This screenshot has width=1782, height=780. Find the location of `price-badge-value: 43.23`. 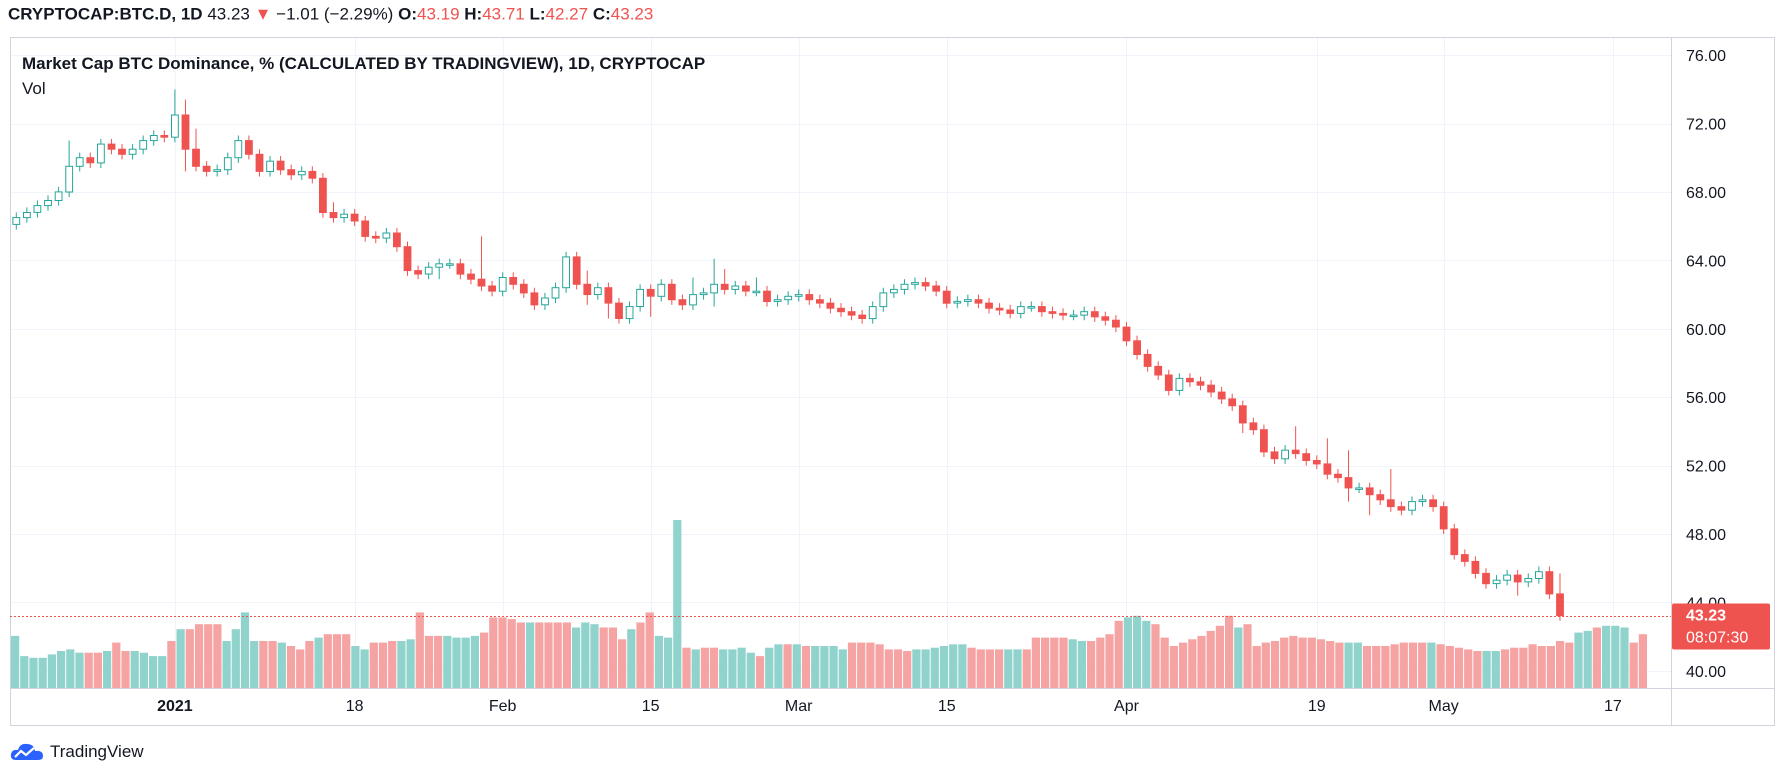

price-badge-value: 43.23 is located at coordinates (1706, 616).